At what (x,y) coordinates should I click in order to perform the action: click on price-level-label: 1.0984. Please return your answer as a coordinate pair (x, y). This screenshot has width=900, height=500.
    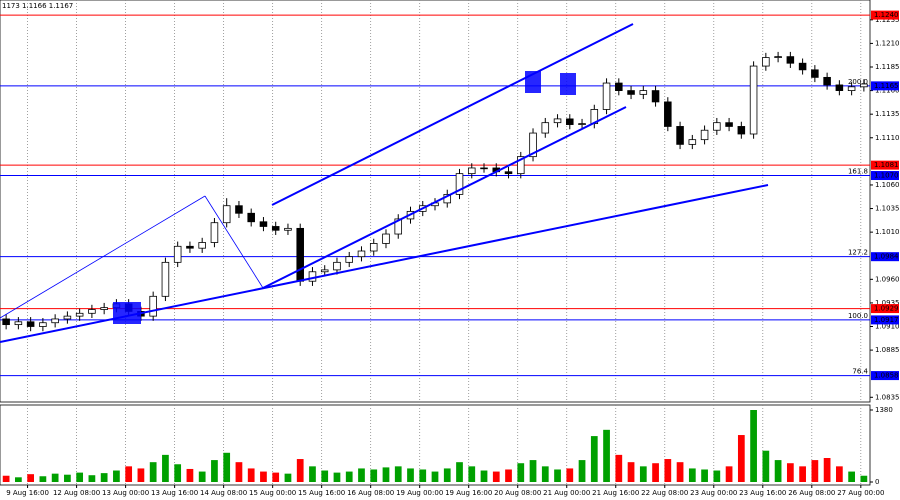
    Looking at the image, I should click on (886, 257).